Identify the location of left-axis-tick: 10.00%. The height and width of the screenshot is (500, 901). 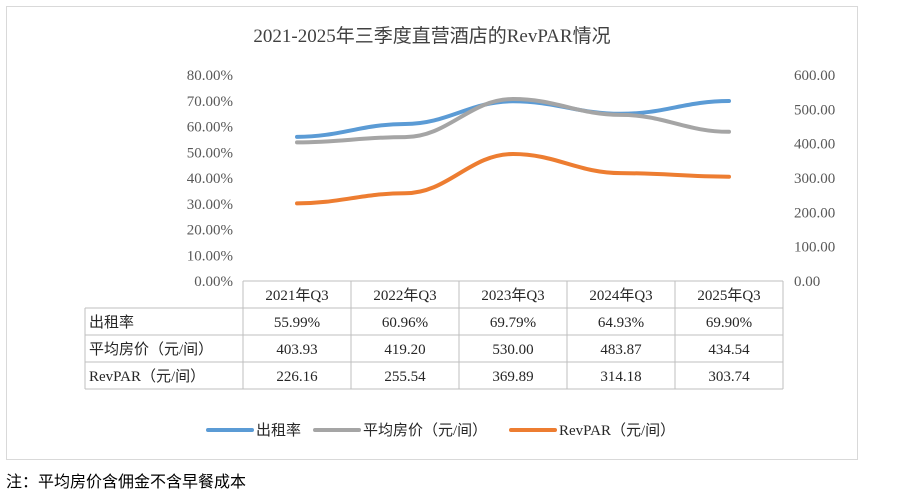
(210, 256).